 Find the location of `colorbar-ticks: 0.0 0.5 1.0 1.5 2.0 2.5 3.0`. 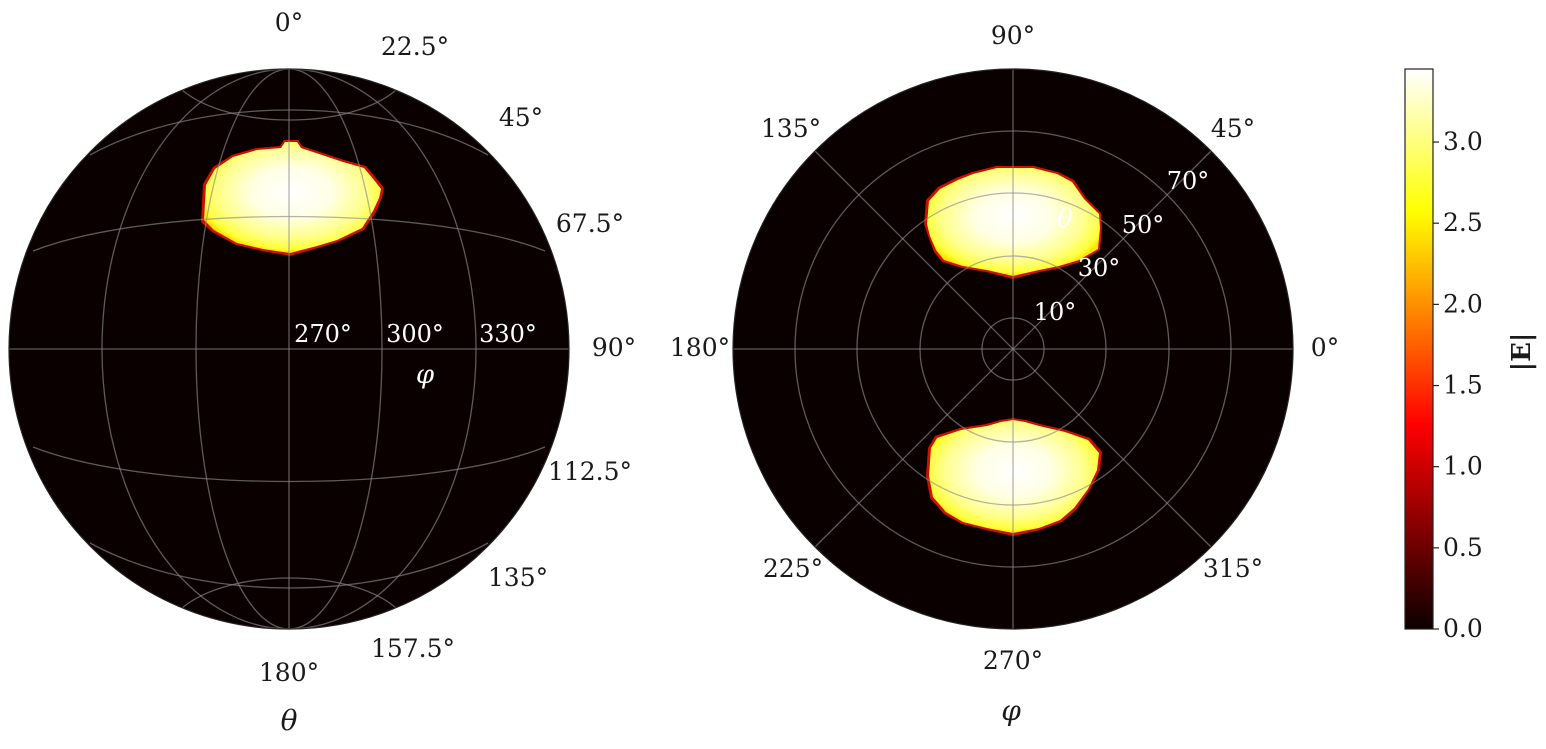

colorbar-ticks: 0.0 0.5 1.0 1.5 2.0 2.5 3.0 is located at coordinates (1458, 385).